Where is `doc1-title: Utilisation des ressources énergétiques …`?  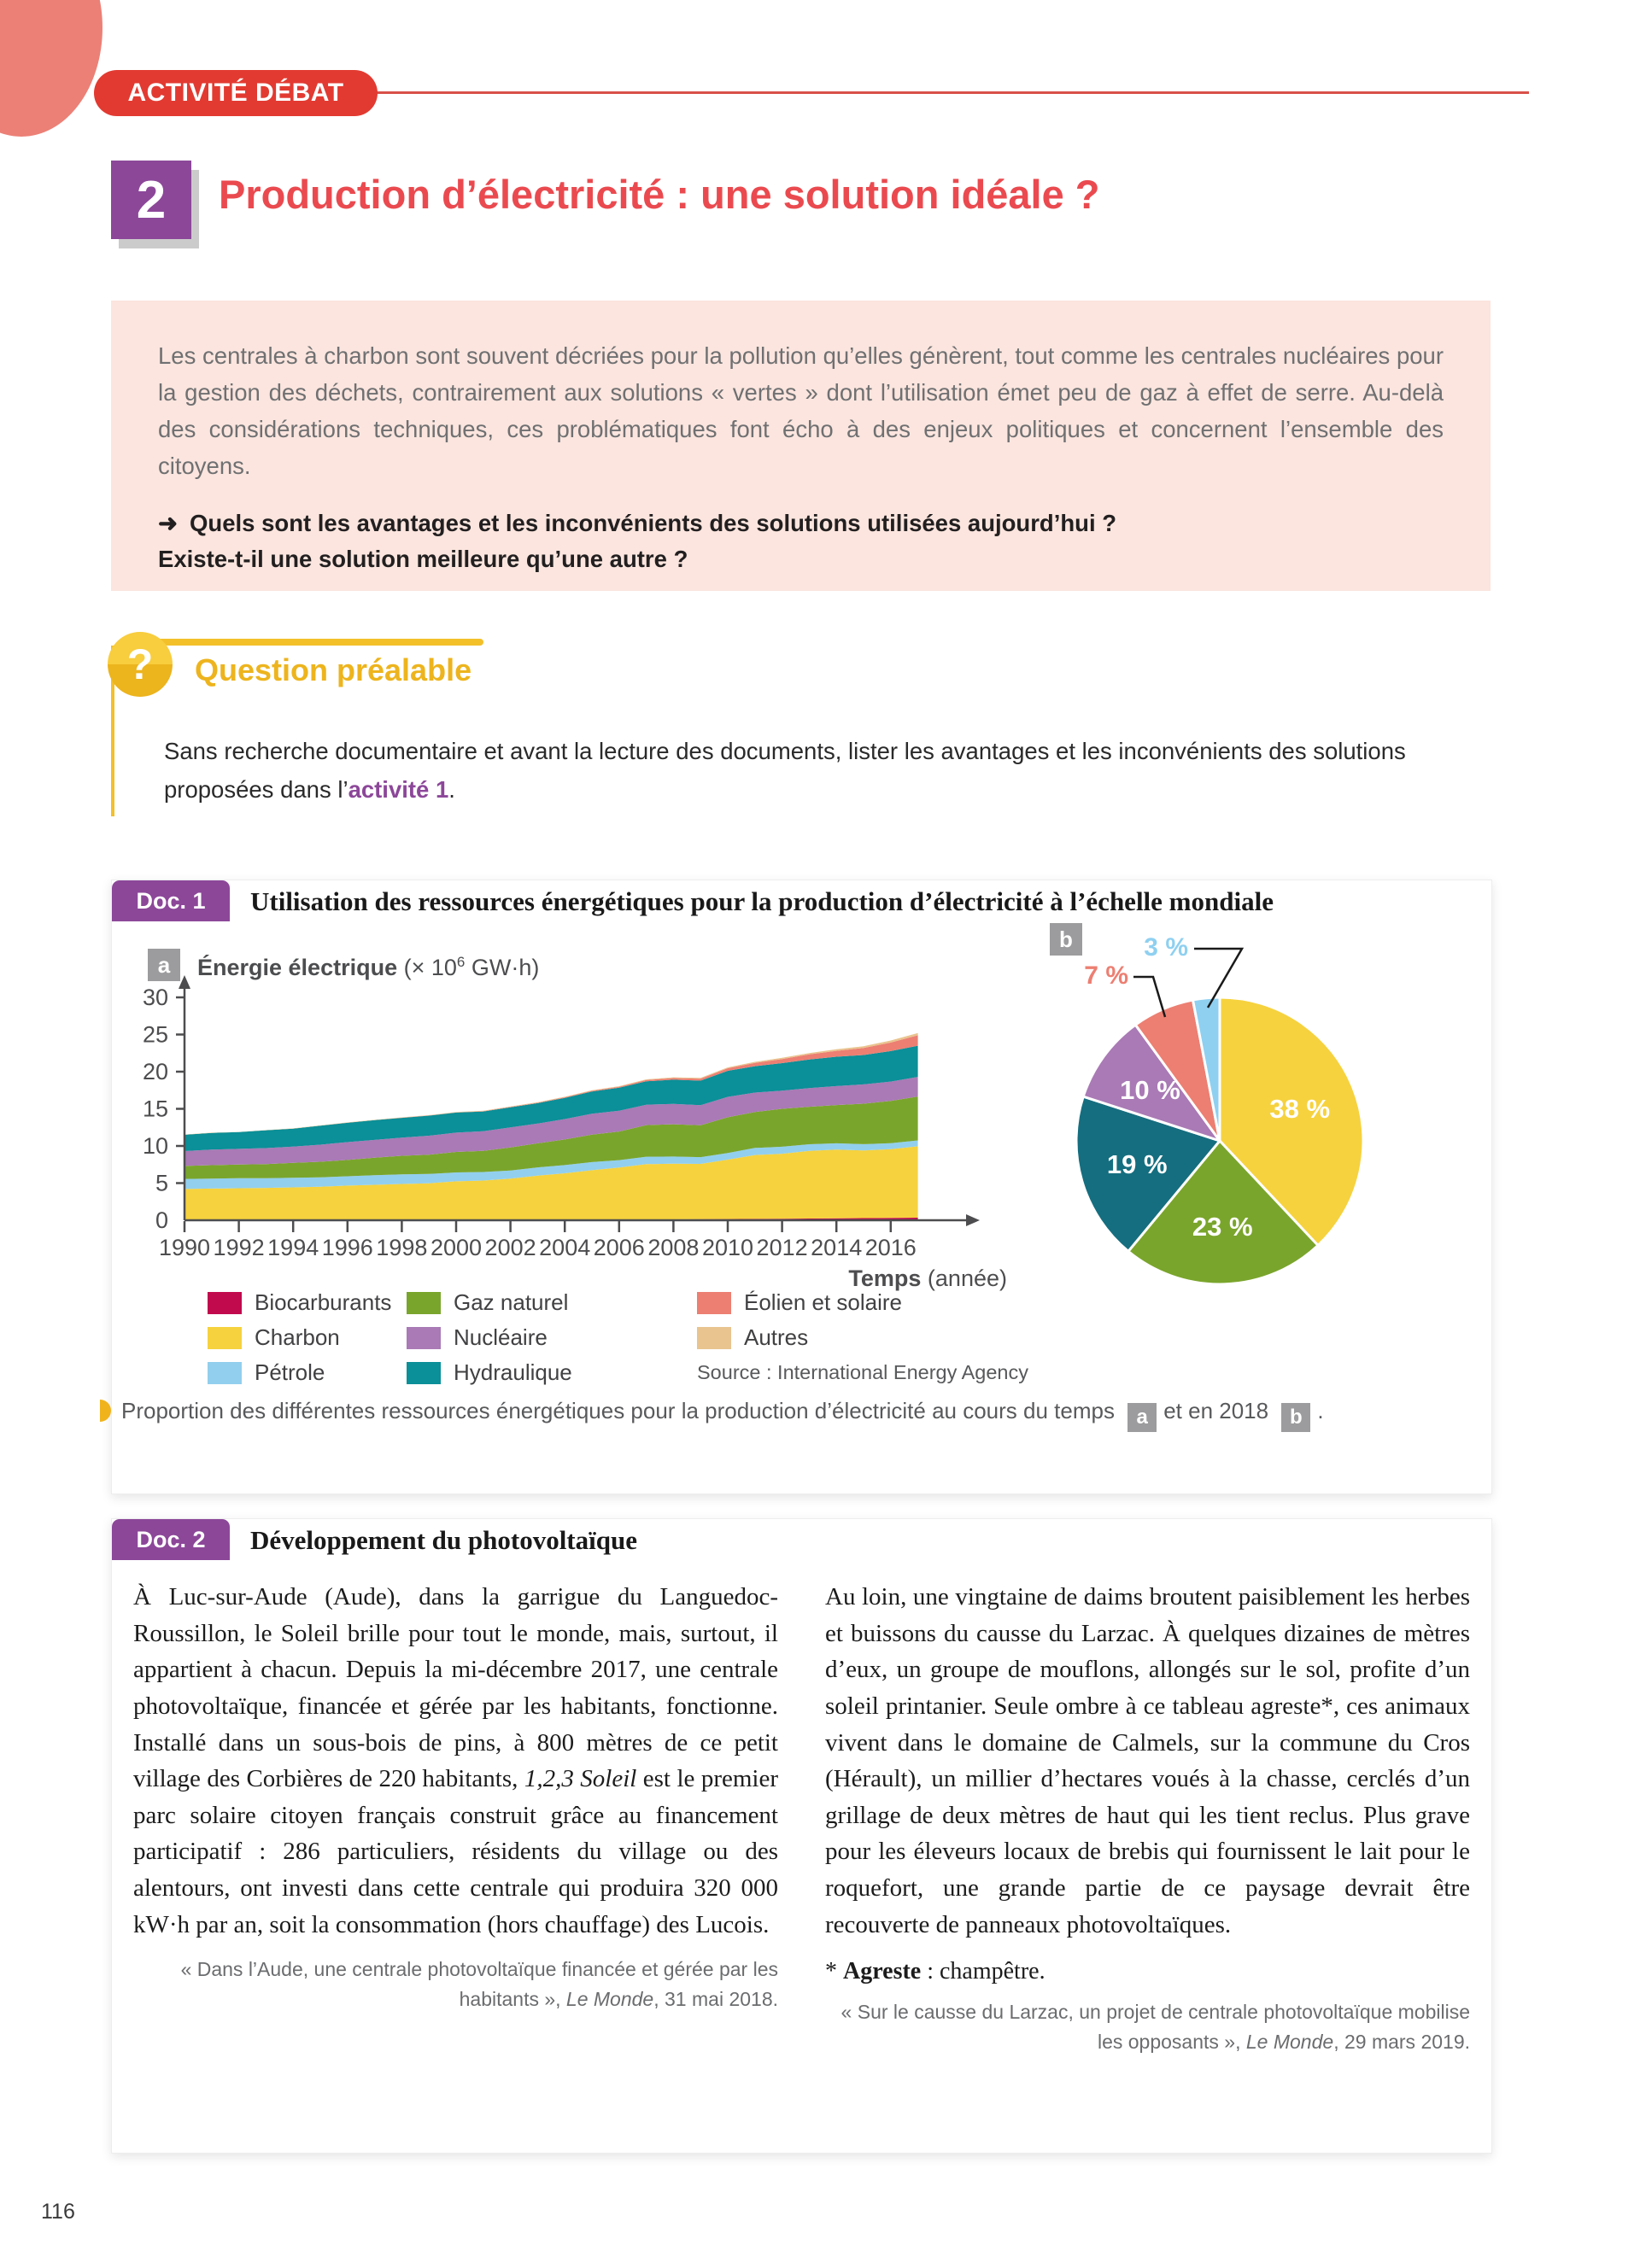 doc1-title: Utilisation des ressources énergétiques … is located at coordinates (762, 901).